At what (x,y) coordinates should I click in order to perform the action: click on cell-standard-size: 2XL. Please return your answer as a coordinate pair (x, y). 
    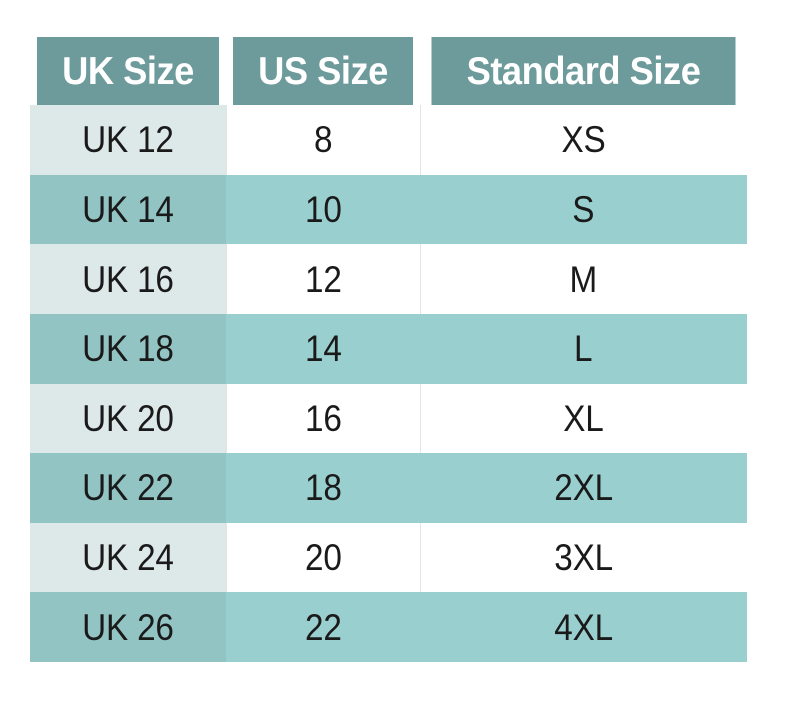
    Looking at the image, I should click on (583, 488).